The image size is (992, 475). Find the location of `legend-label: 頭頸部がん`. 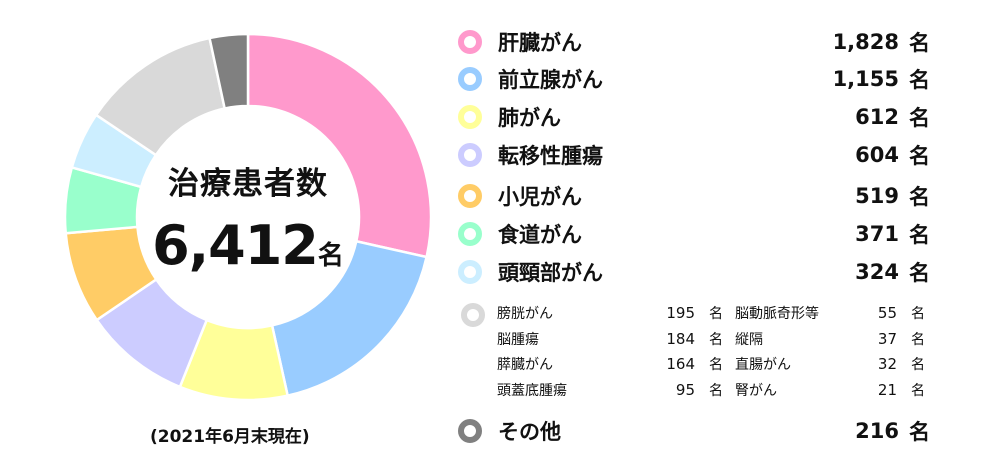

legend-label: 頭頸部がん is located at coordinates (550, 273).